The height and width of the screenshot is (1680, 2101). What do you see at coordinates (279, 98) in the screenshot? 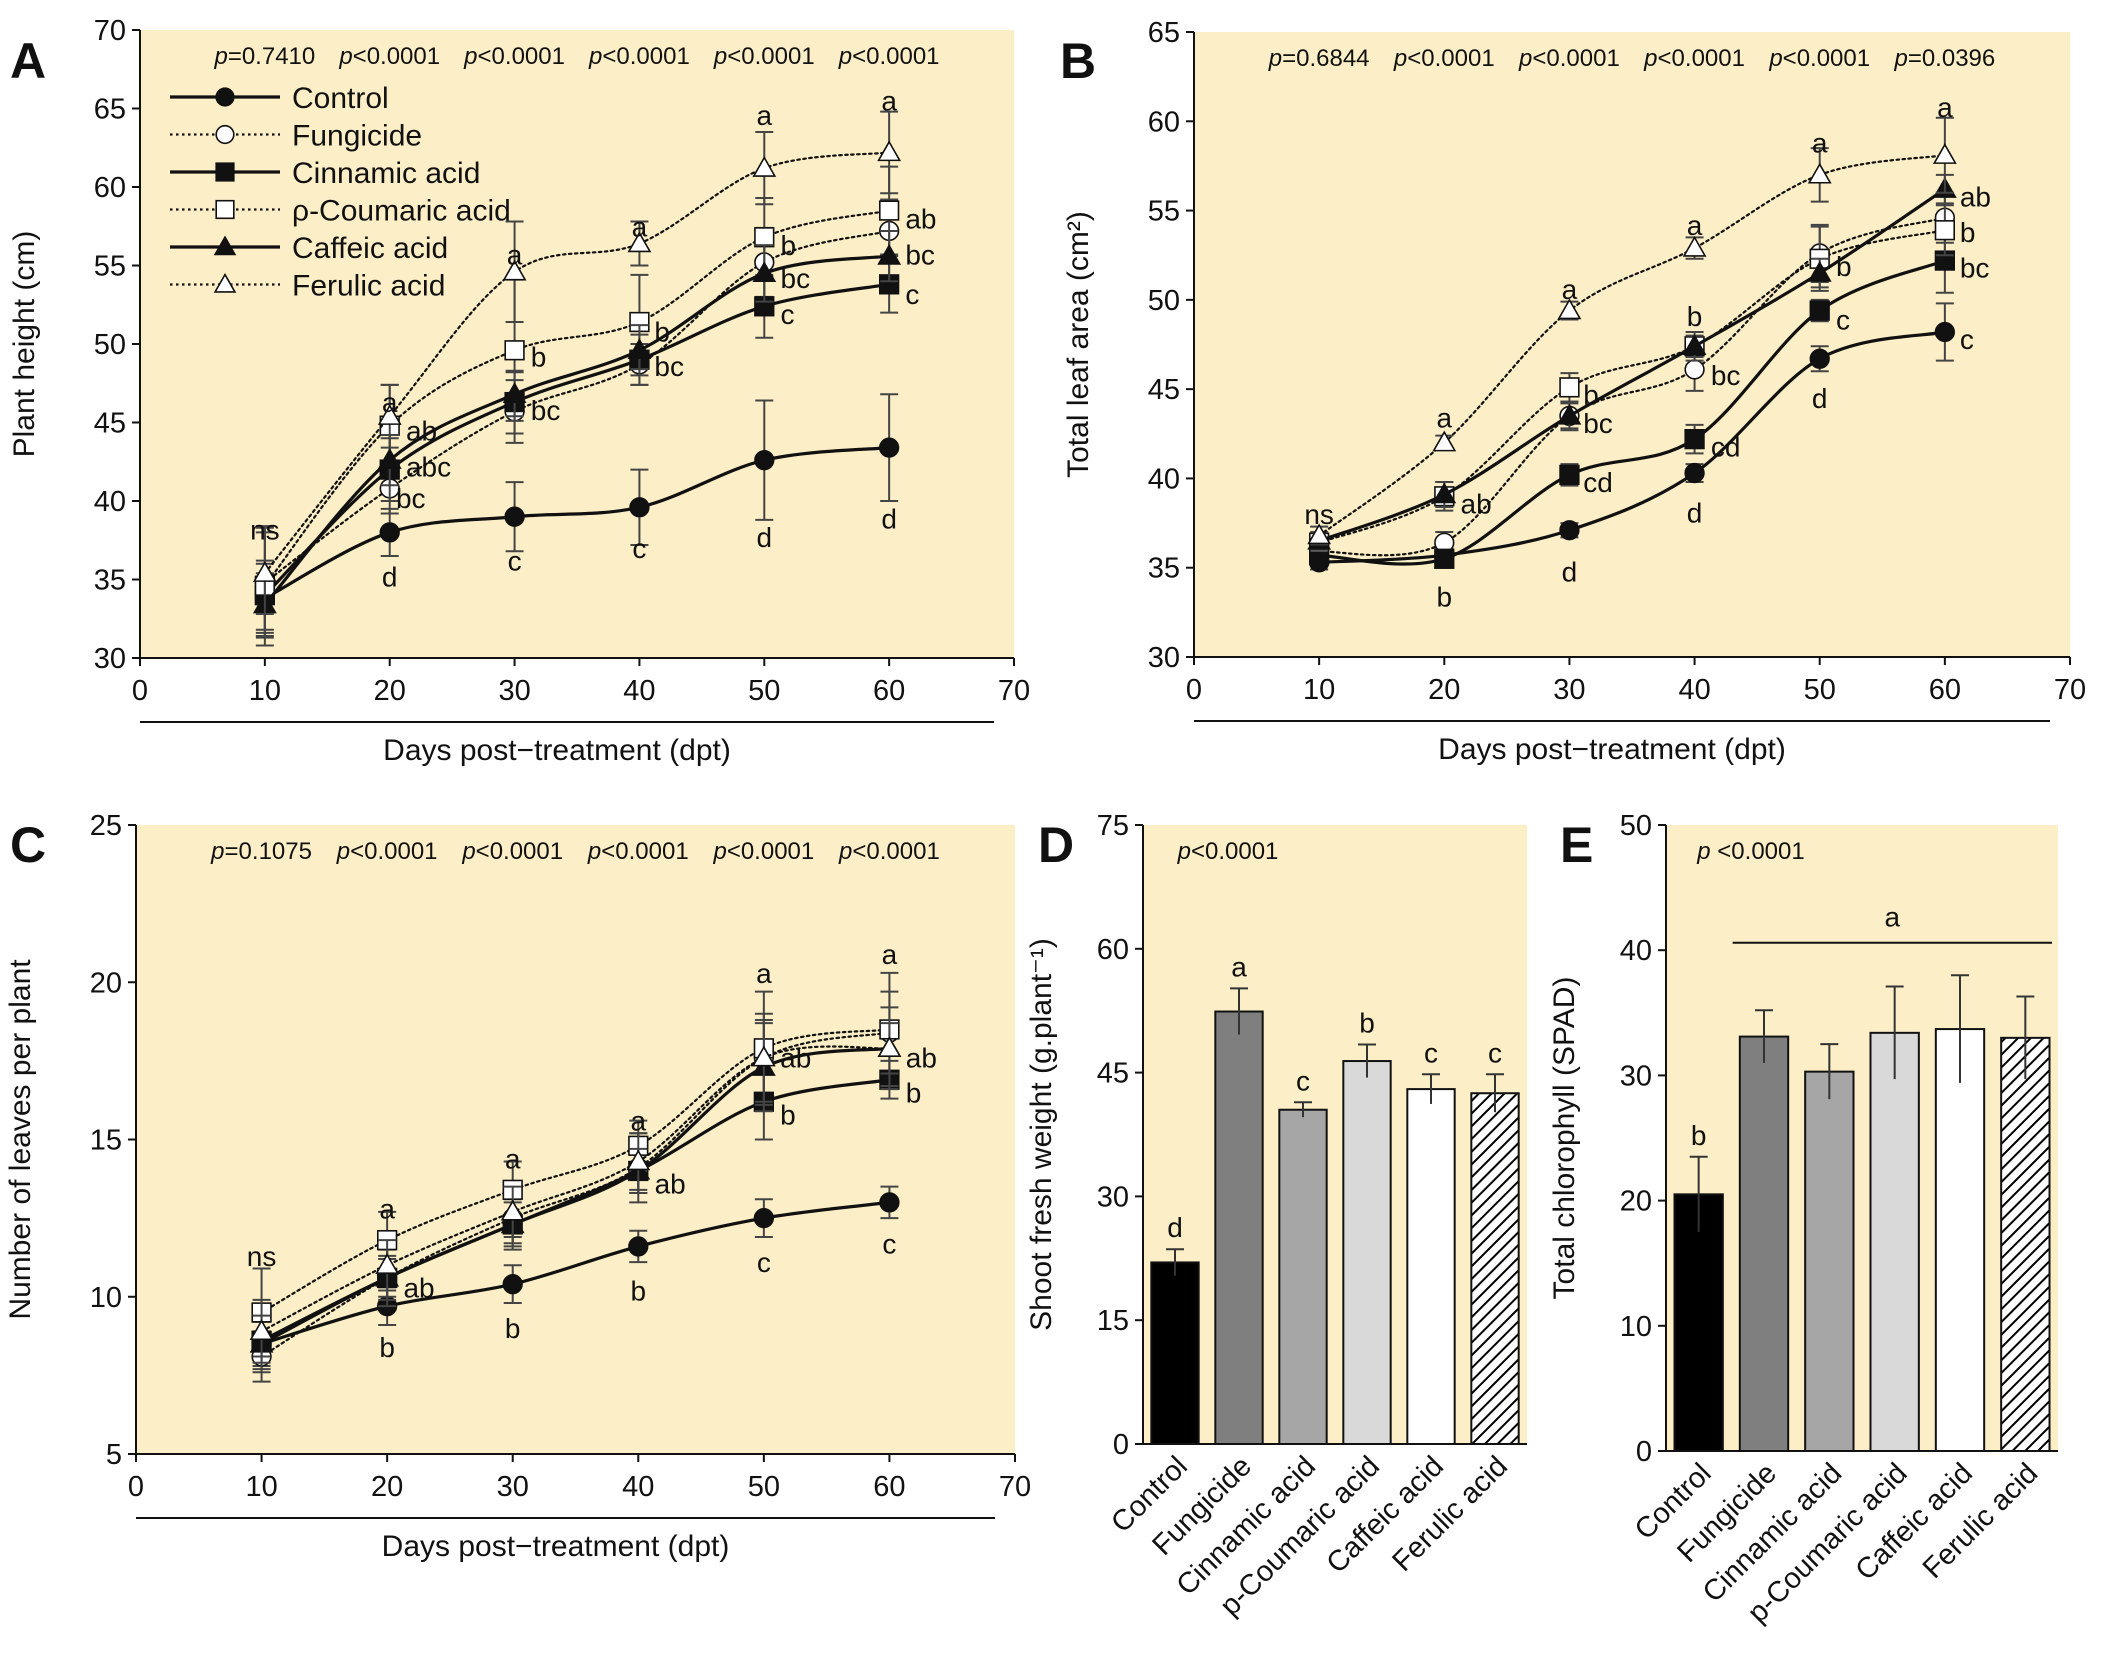
I see `legend-item-control: Control` at bounding box center [279, 98].